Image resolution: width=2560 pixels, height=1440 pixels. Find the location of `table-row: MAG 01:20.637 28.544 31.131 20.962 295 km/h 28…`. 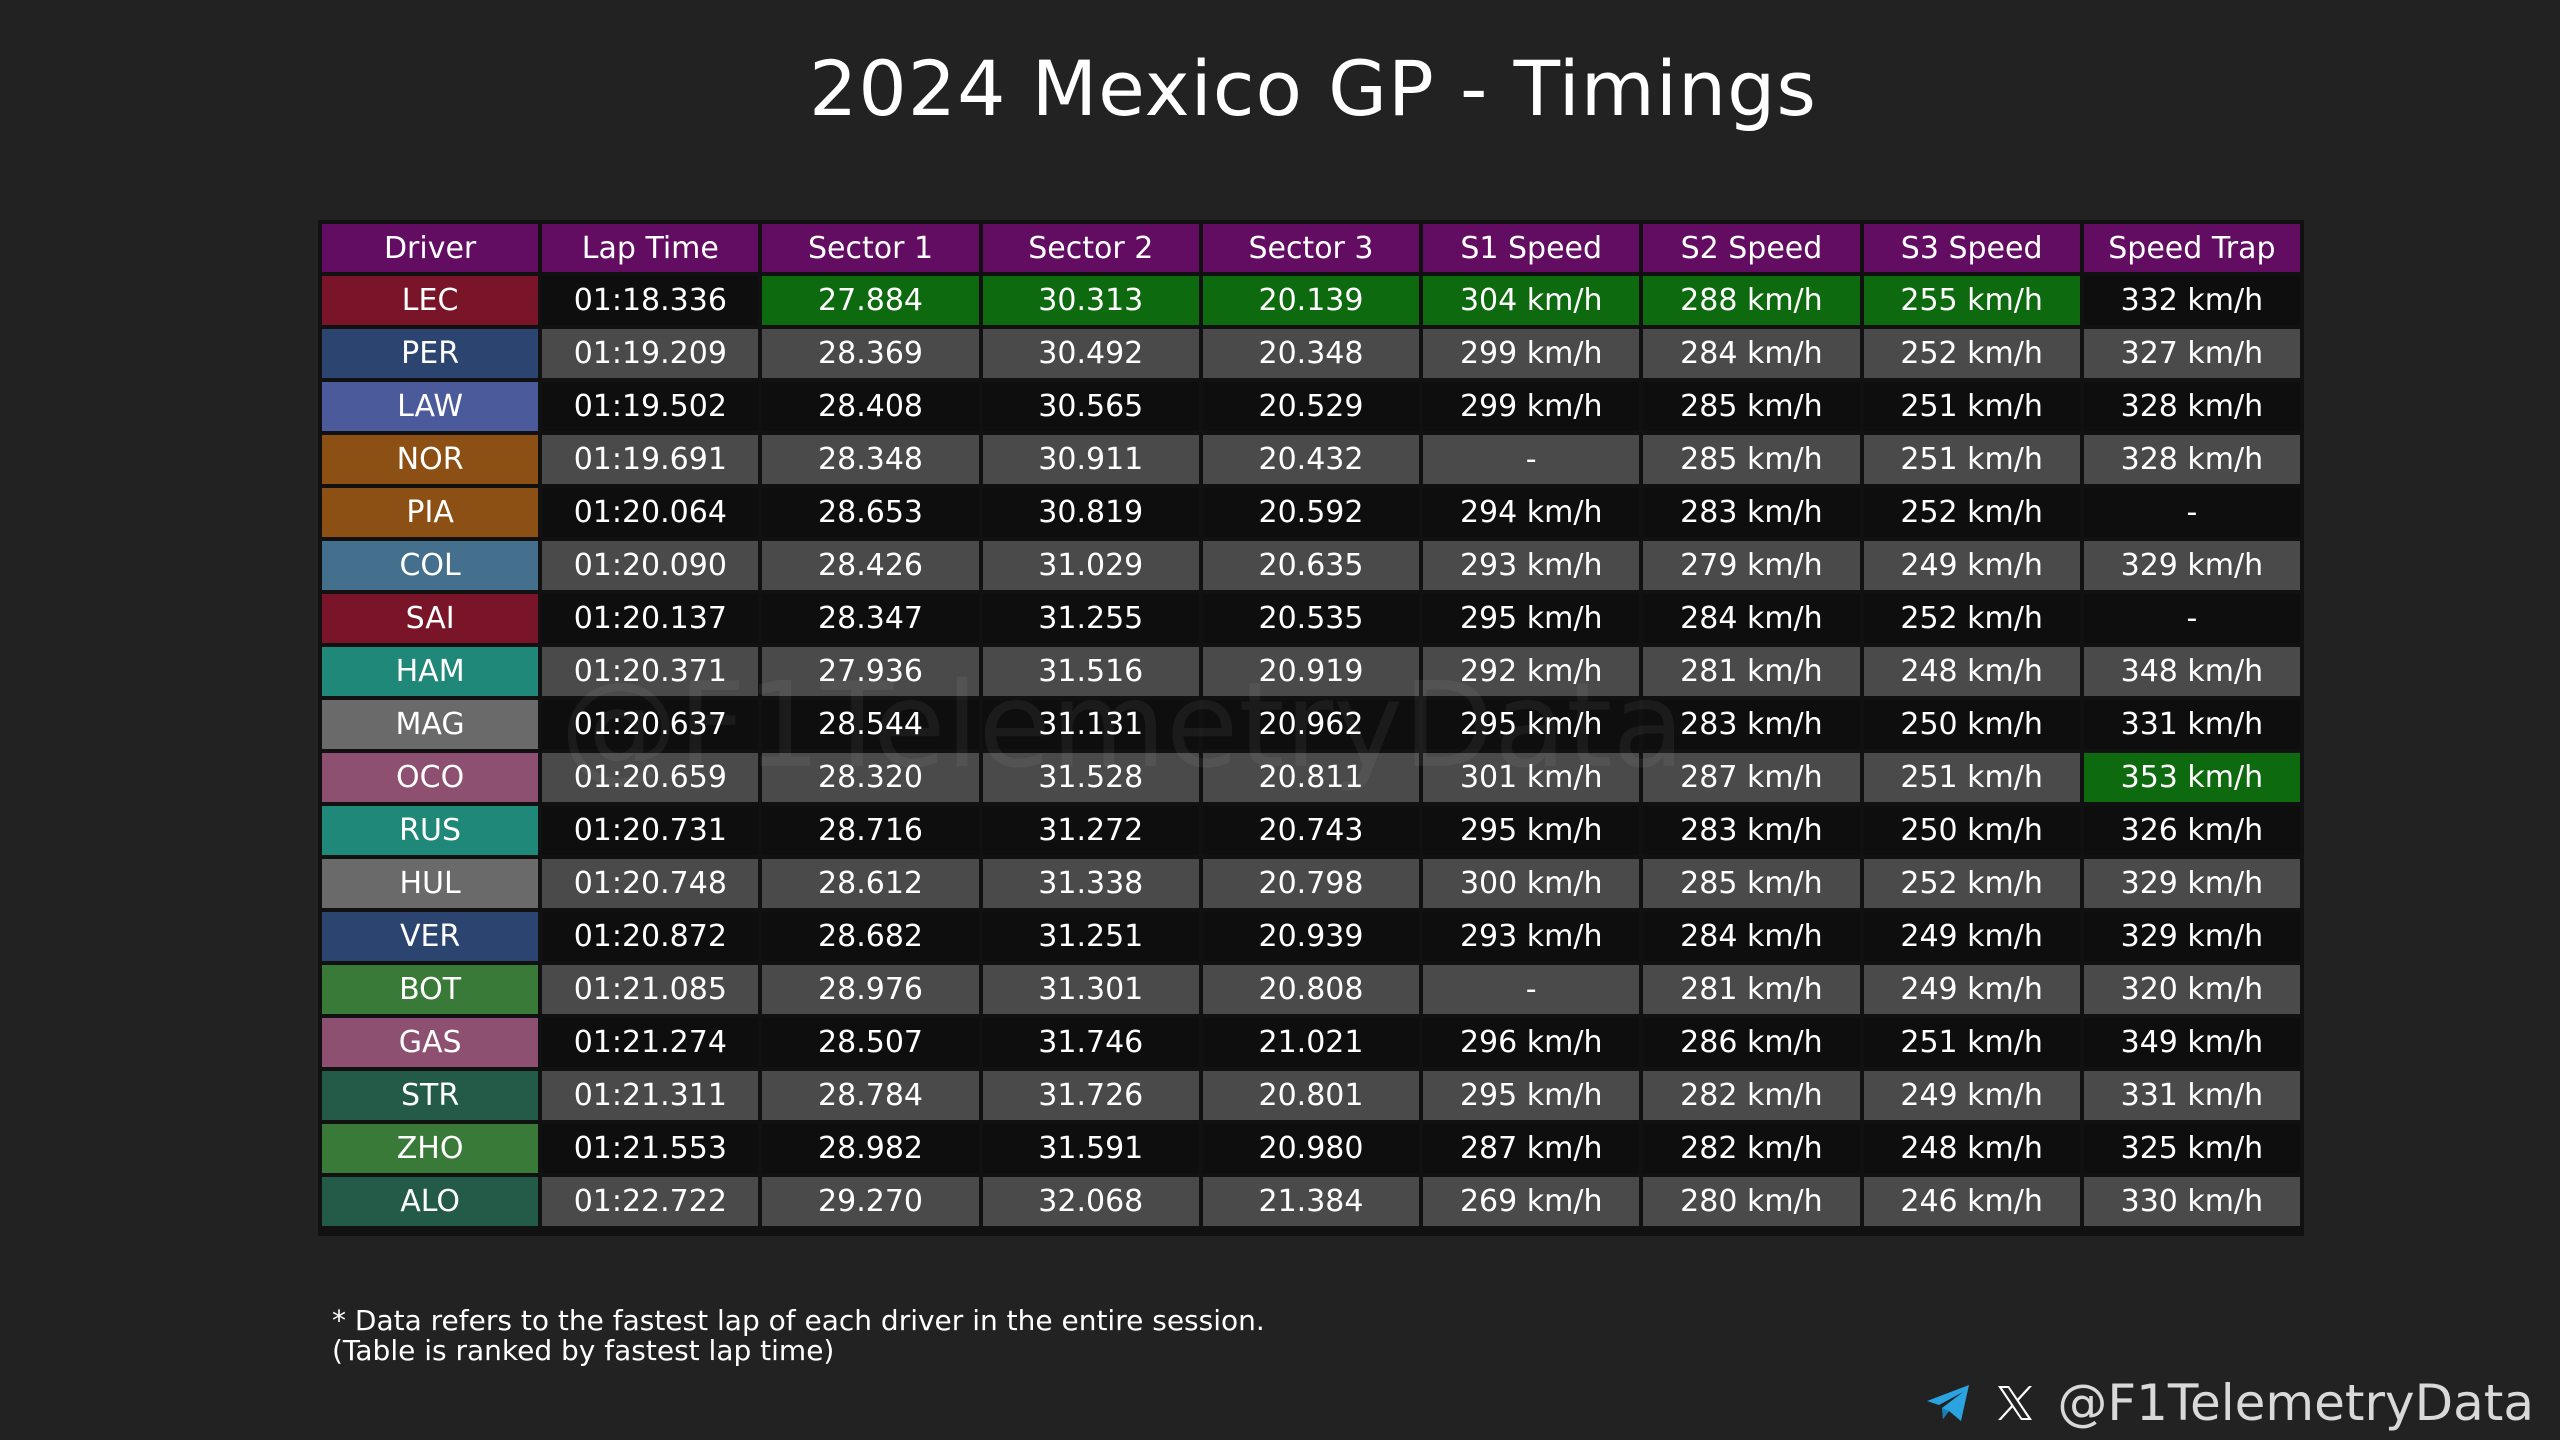

table-row: MAG 01:20.637 28.544 31.131 20.962 295 km/h 28… is located at coordinates (1311, 724).